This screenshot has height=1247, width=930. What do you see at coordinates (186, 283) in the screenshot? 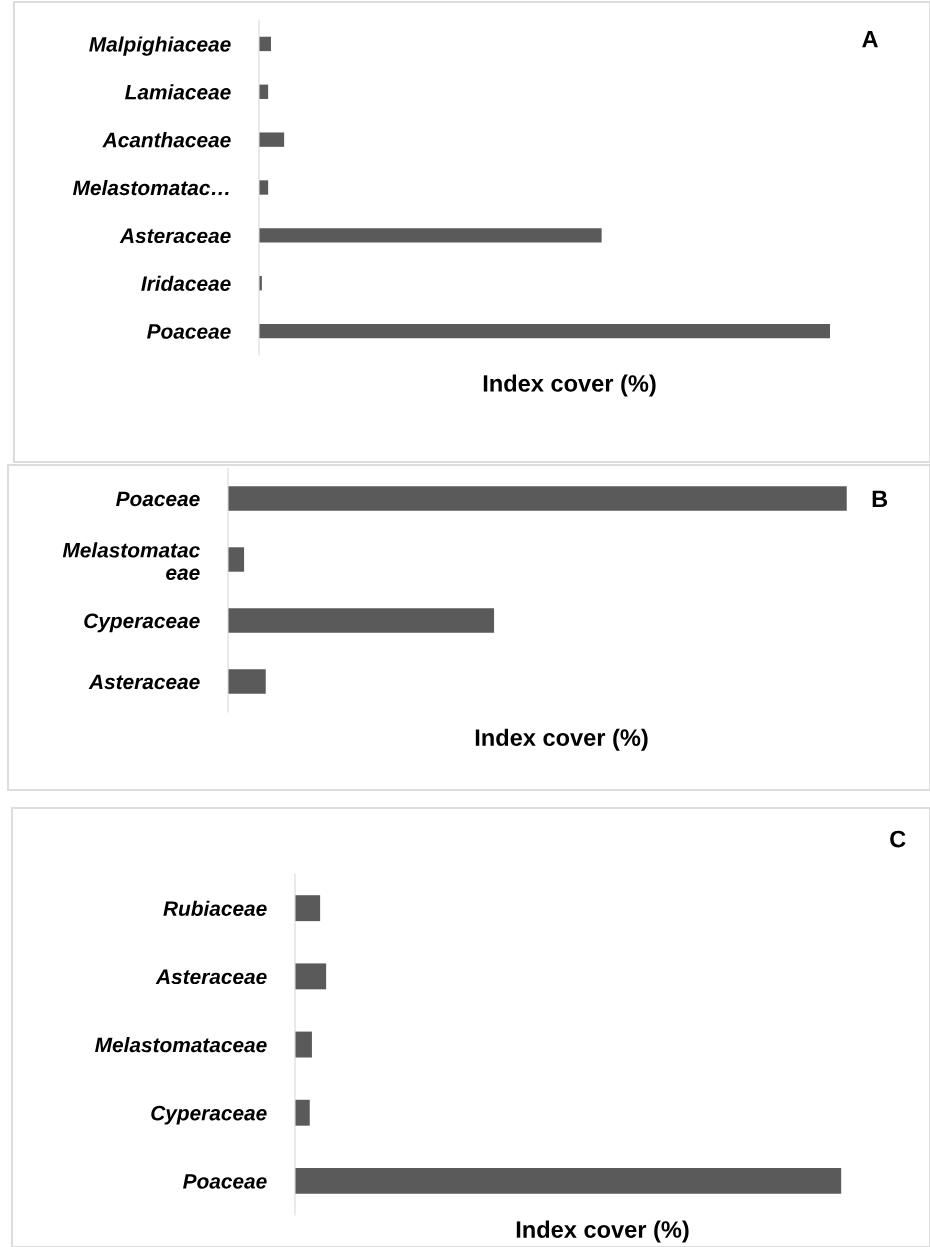
I see `y-tick-label: Iridaceae` at bounding box center [186, 283].